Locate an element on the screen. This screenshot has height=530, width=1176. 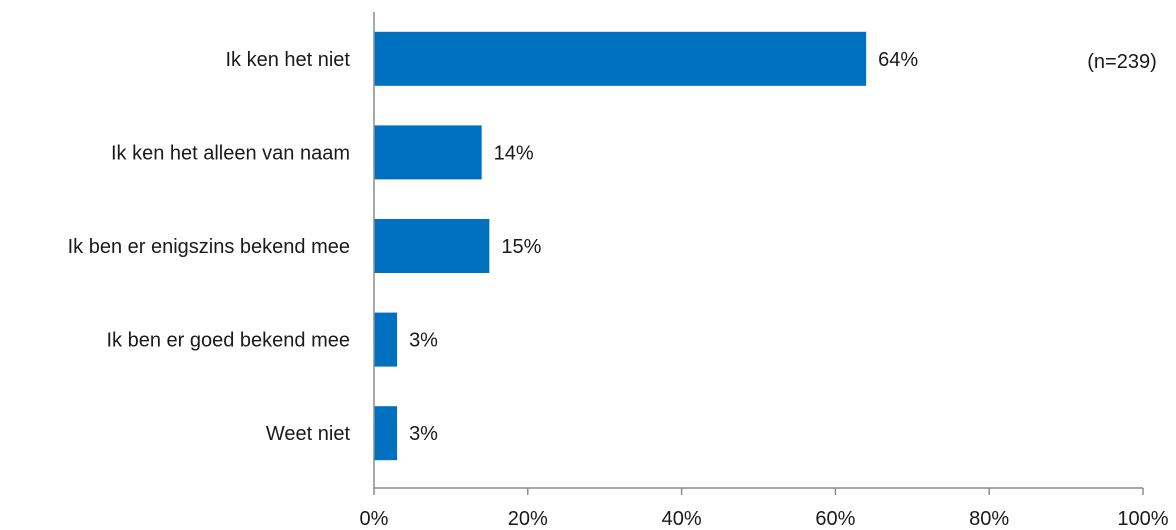
value-label: 14% is located at coordinates (514, 153).